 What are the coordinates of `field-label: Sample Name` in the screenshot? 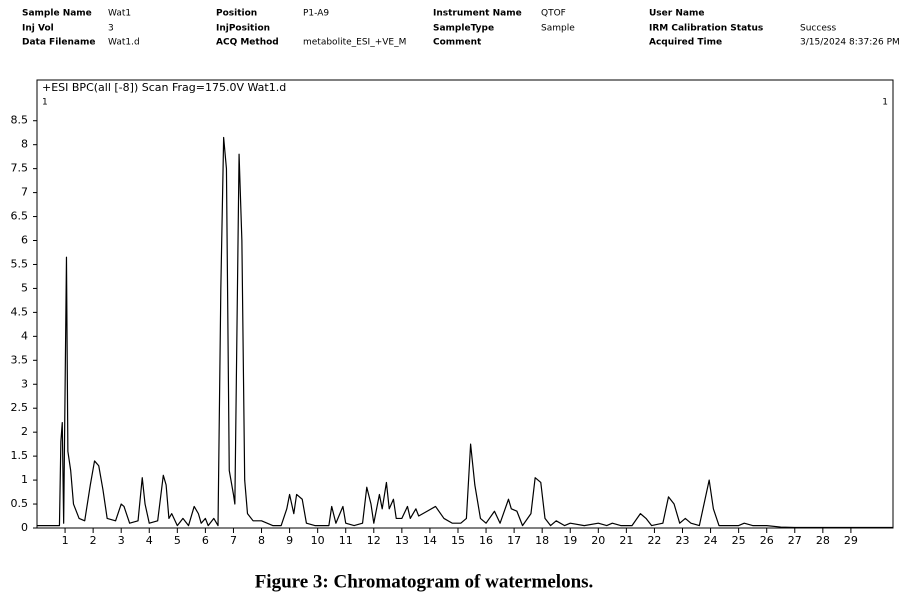 It's located at (57, 14).